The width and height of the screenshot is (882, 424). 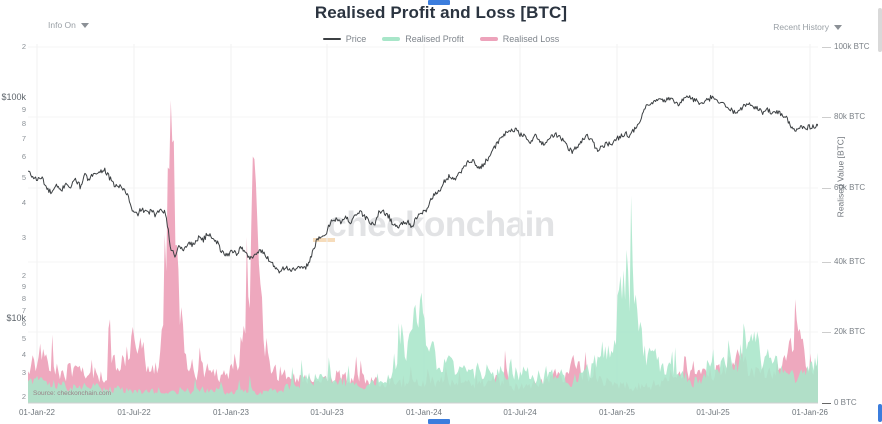 What do you see at coordinates (531, 39) in the screenshot?
I see `legend-label: Realised Loss` at bounding box center [531, 39].